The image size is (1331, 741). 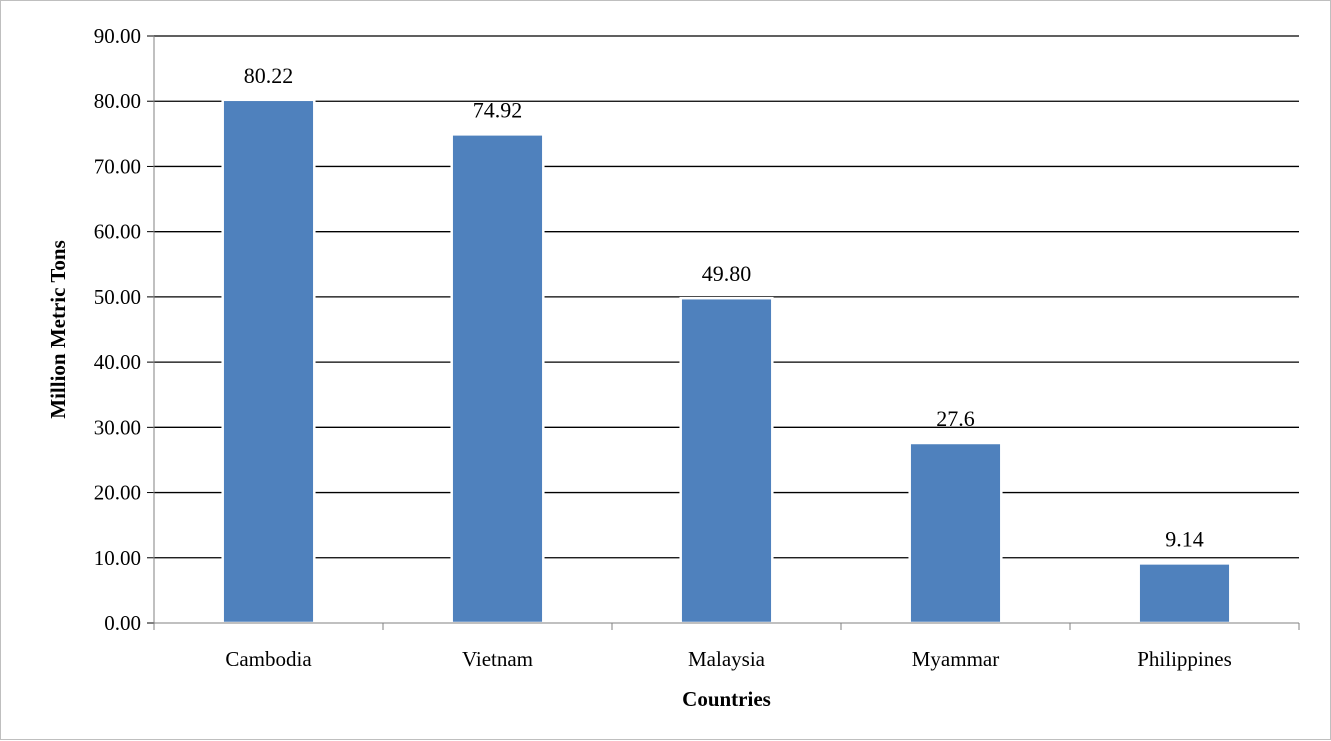 I want to click on data-label: 49.80, so click(x=727, y=273).